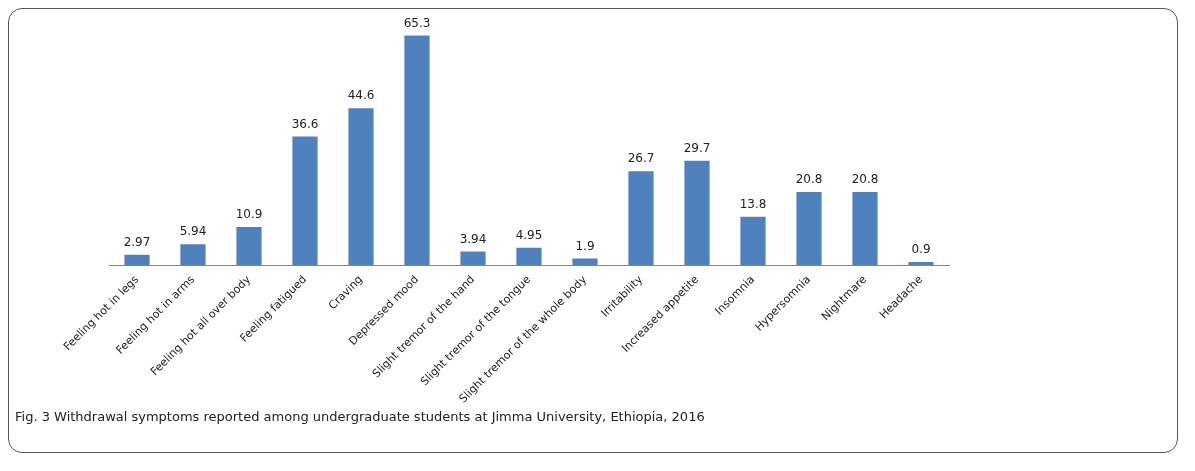 This screenshot has height=471, width=1195. I want to click on data-label: 29.7, so click(697, 147).